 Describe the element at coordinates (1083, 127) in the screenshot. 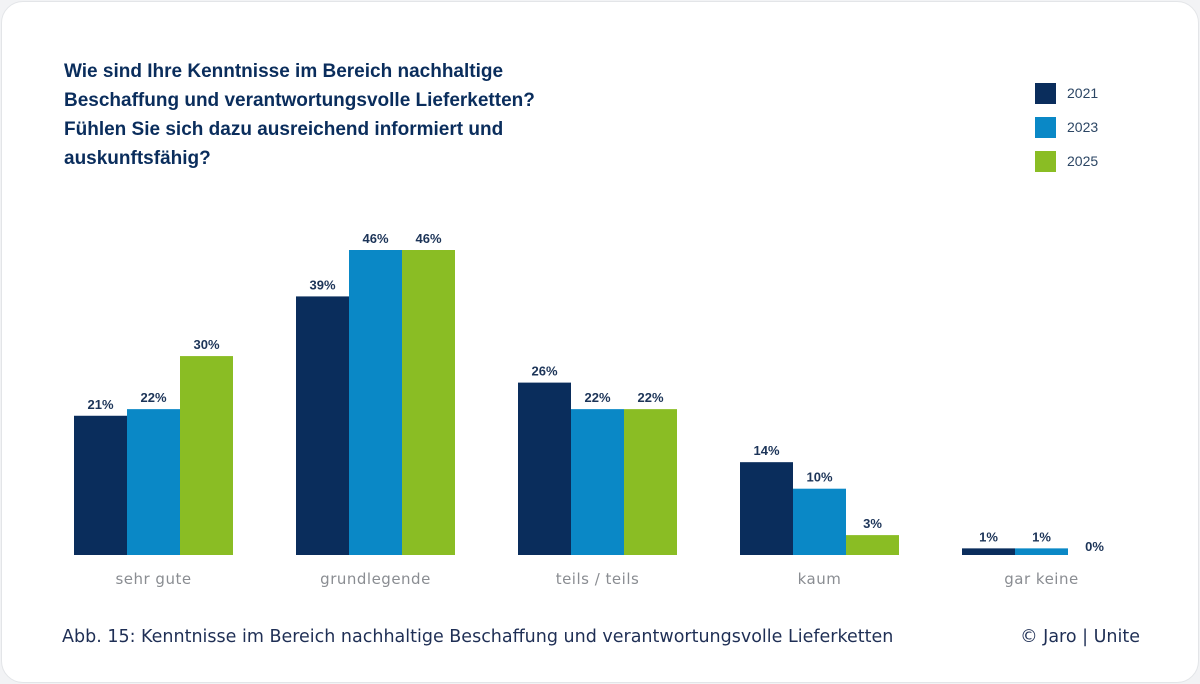

I see `legend-label: 2023` at that location.